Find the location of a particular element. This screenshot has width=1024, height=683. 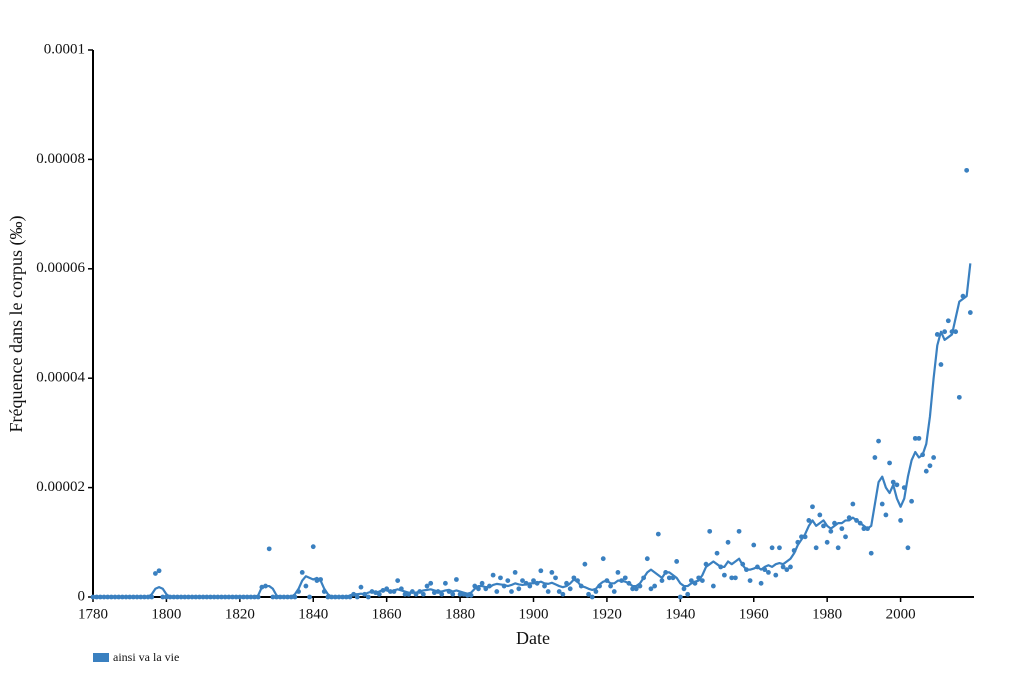

y-tick-label: 0.0001 is located at coordinates (64, 49).